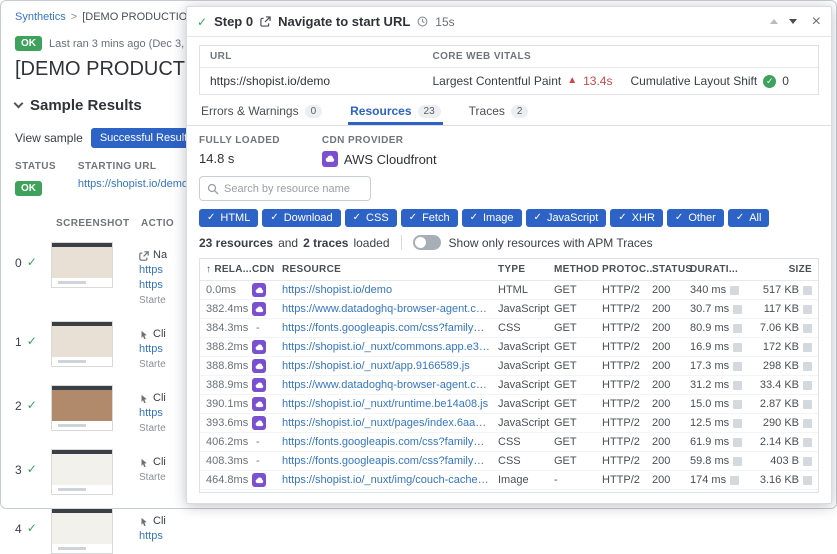 The height and width of the screenshot is (554, 837). I want to click on tab-label: Errors & Warnings, so click(250, 111).